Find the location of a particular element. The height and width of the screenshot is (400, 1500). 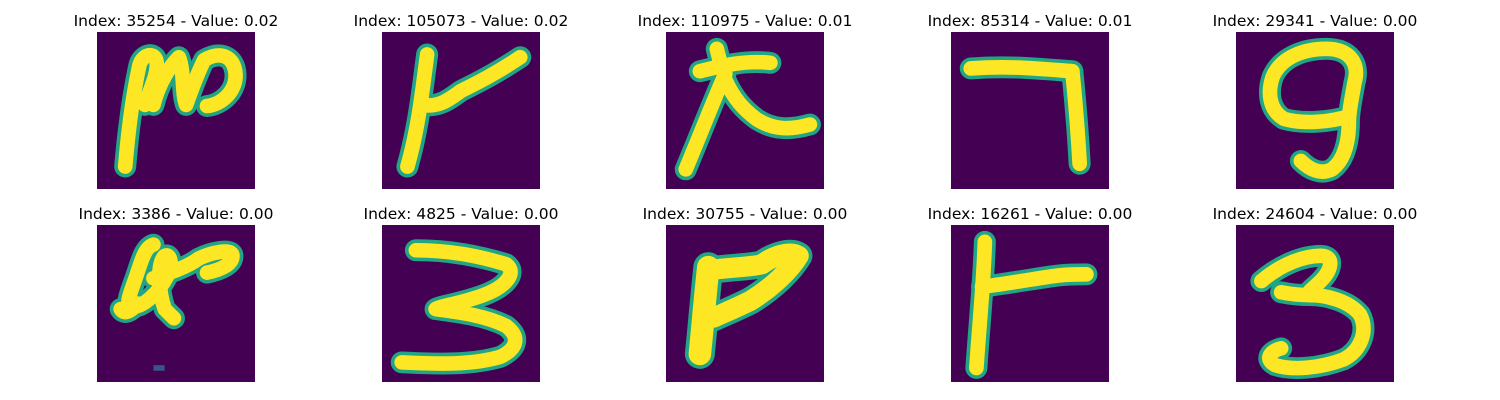

panel-3: Index: 110975 - Value: 0.01 is located at coordinates (745, 102).